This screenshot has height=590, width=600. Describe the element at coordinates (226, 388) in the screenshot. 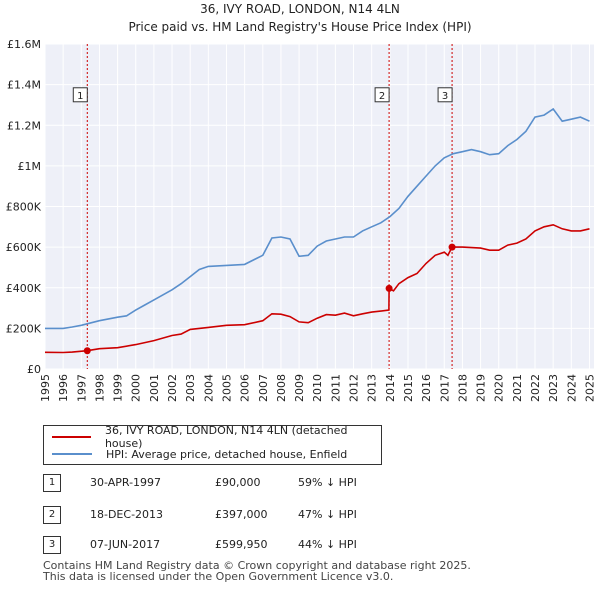

I see `x-tick-label: 2005` at that location.